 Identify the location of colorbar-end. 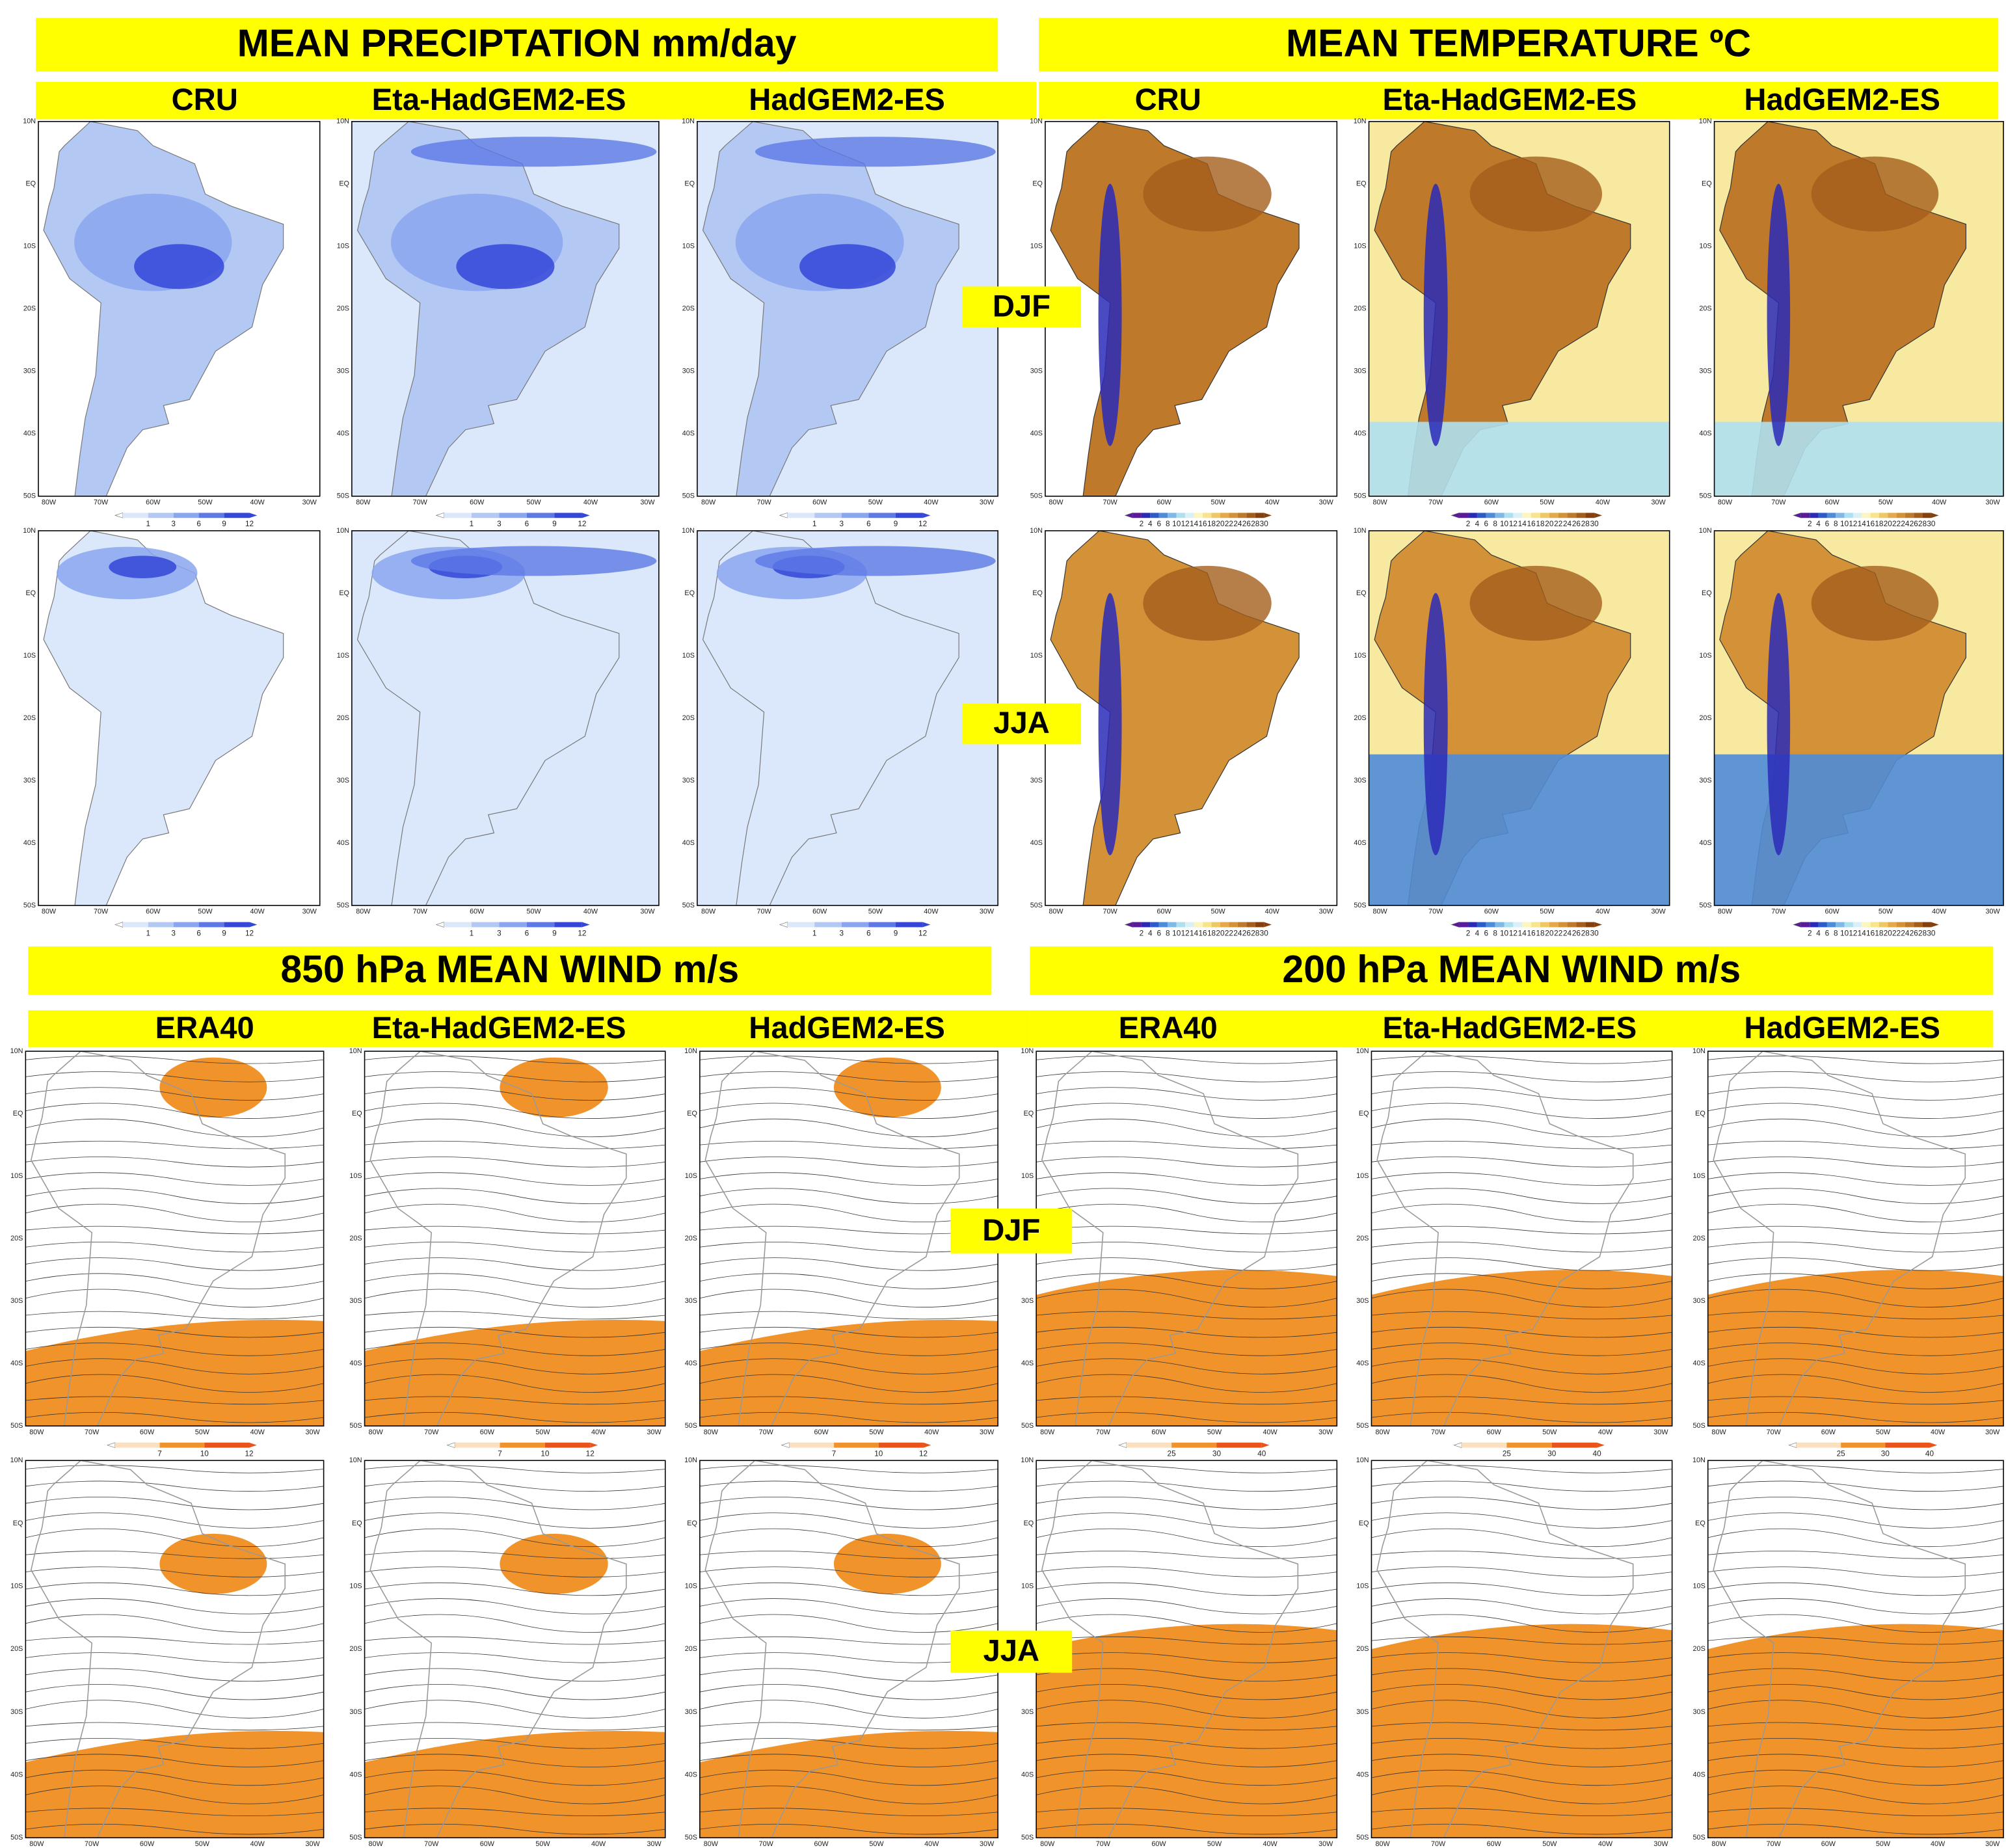
(1265, 1445).